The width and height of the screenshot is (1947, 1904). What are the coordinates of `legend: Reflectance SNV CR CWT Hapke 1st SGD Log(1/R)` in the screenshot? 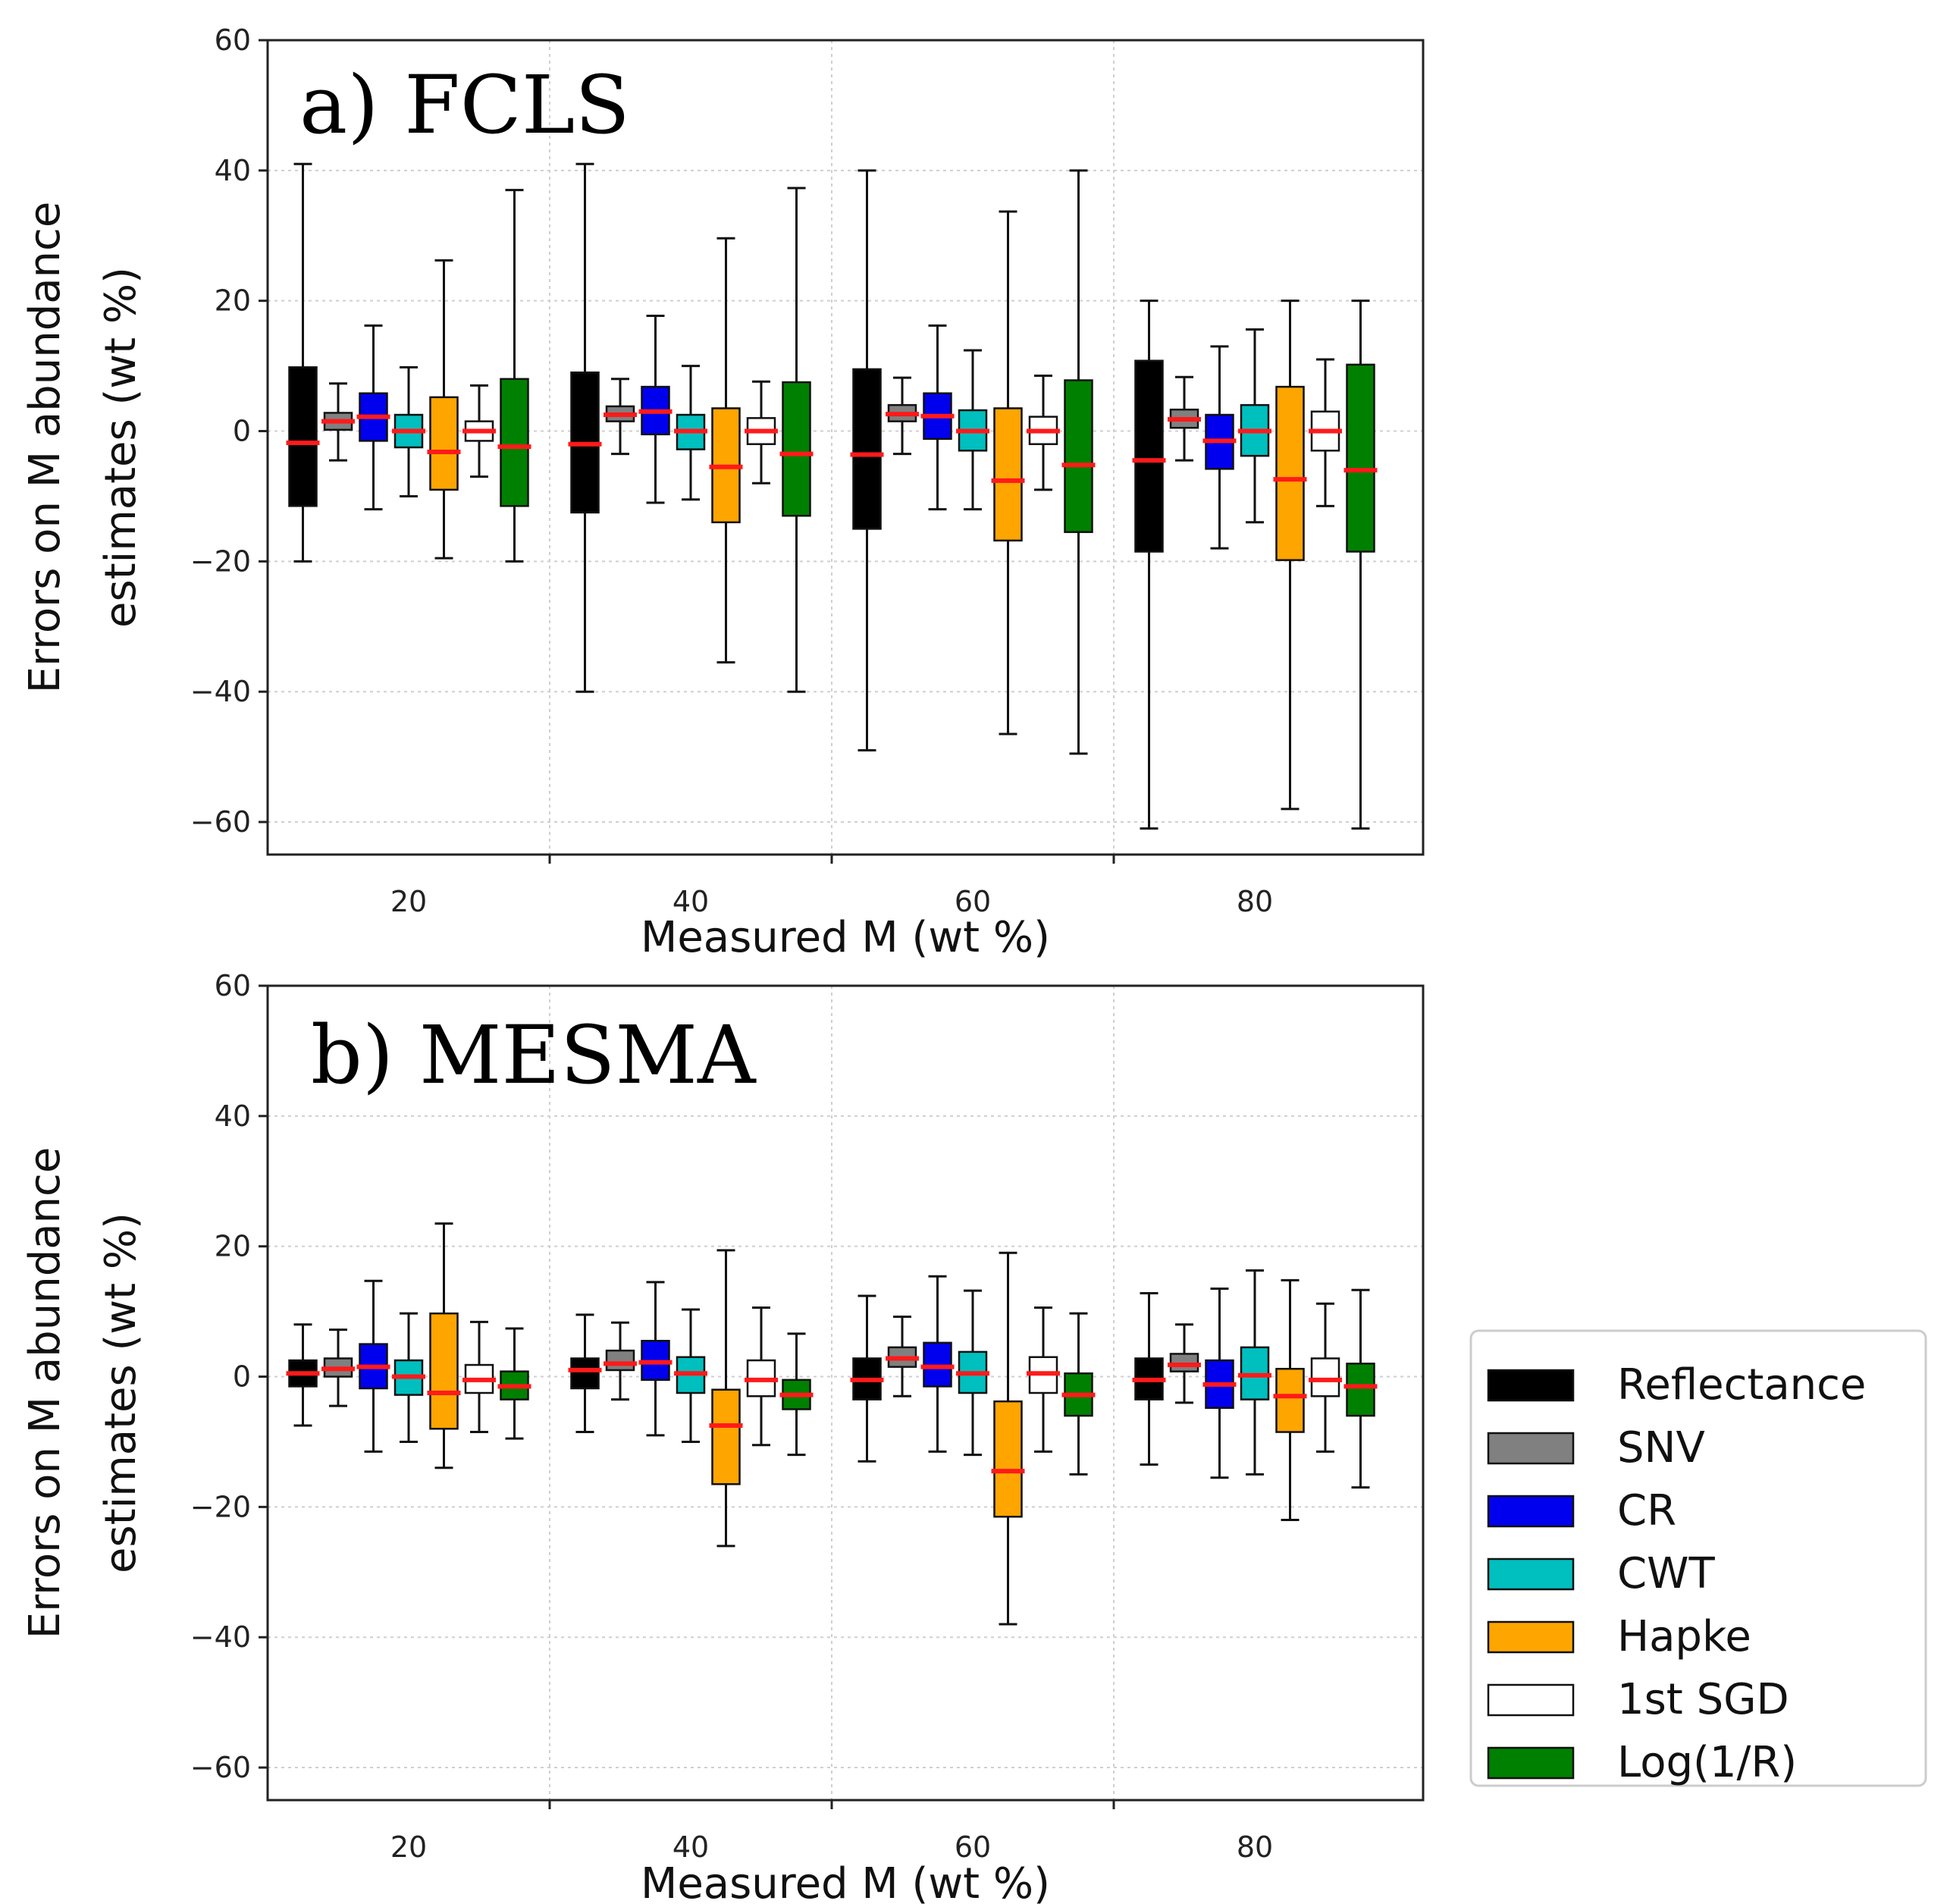 It's located at (1698, 1558).